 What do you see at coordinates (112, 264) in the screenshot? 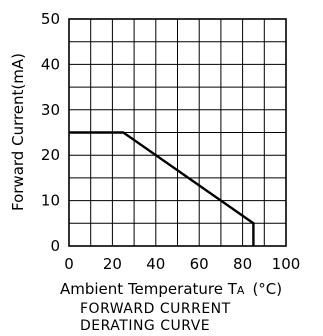
I see `x-tick-label: 20` at bounding box center [112, 264].